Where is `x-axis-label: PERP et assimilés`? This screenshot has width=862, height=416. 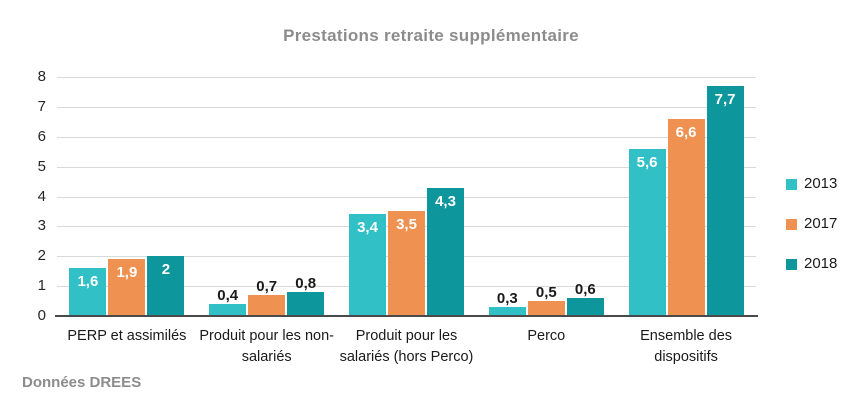
x-axis-label: PERP et assimilés is located at coordinates (127, 336).